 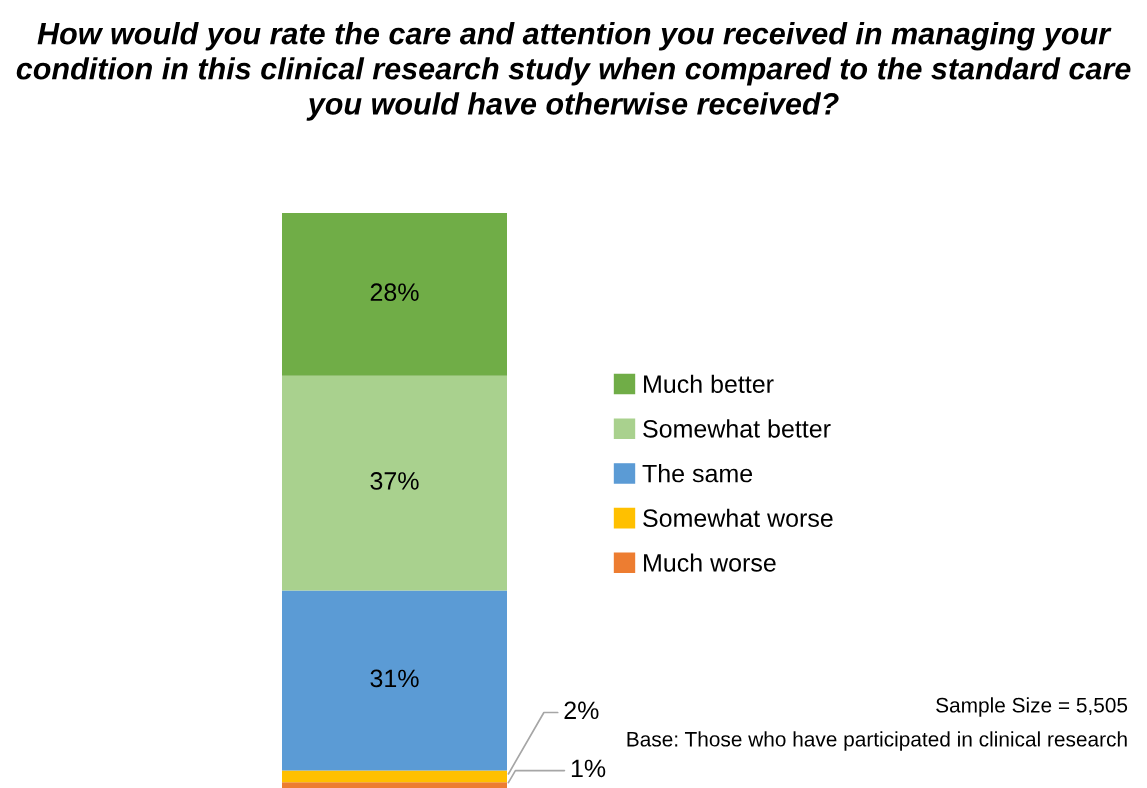 What do you see at coordinates (581, 710) in the screenshot?
I see `data-label: 2%` at bounding box center [581, 710].